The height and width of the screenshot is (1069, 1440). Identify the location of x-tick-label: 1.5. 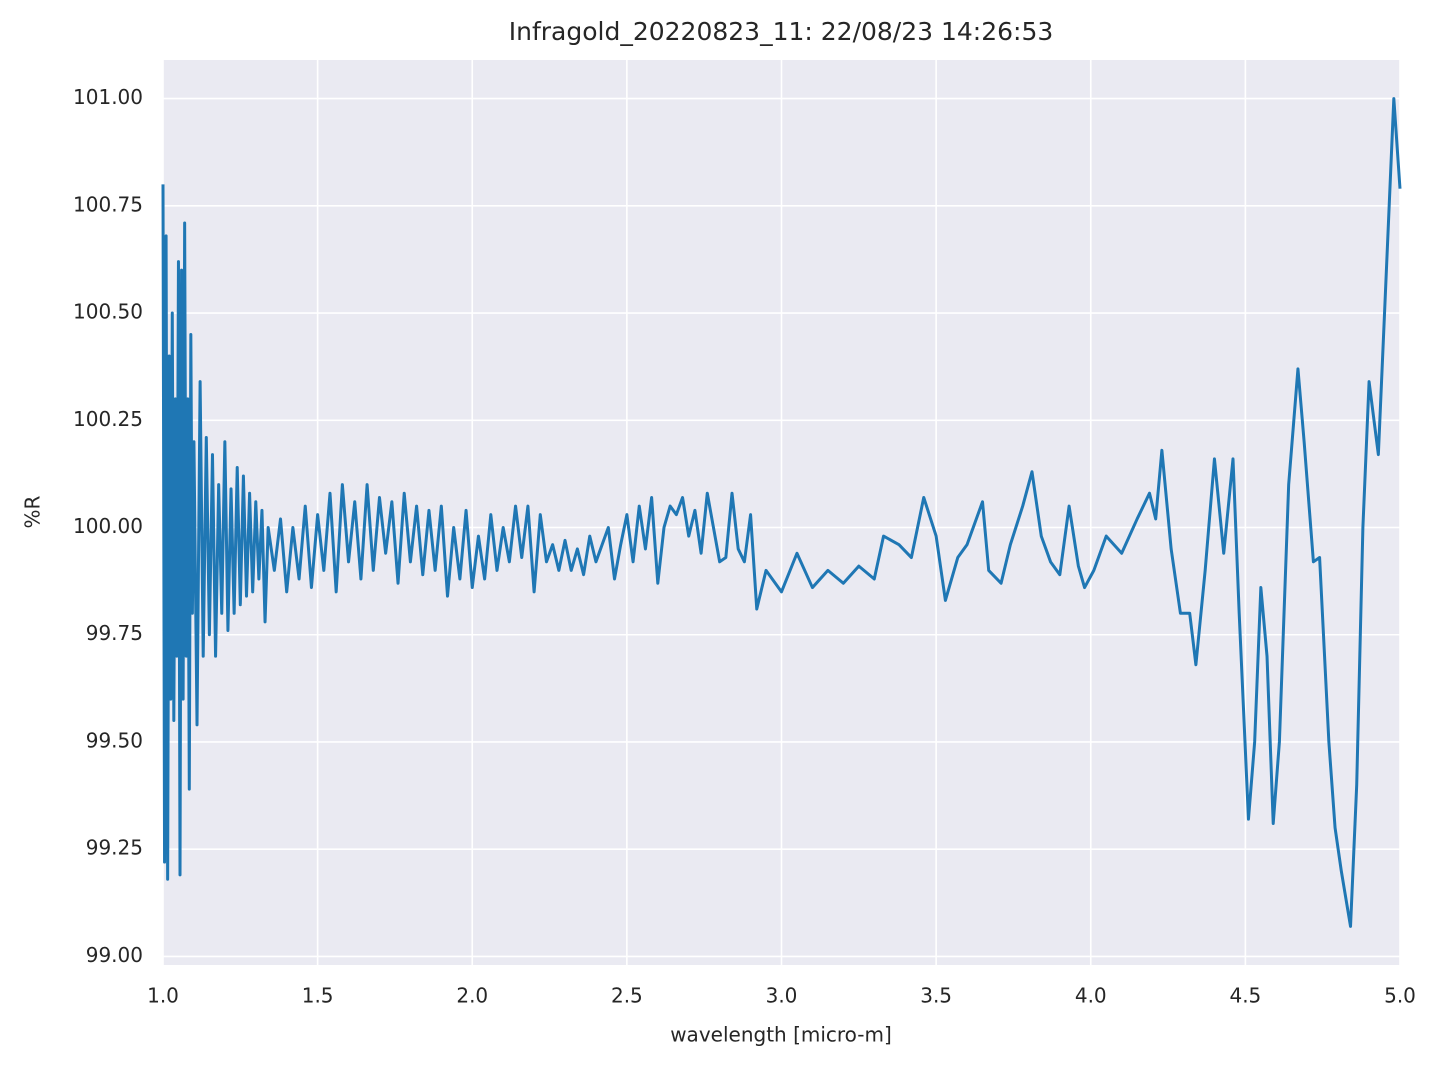
(318, 996).